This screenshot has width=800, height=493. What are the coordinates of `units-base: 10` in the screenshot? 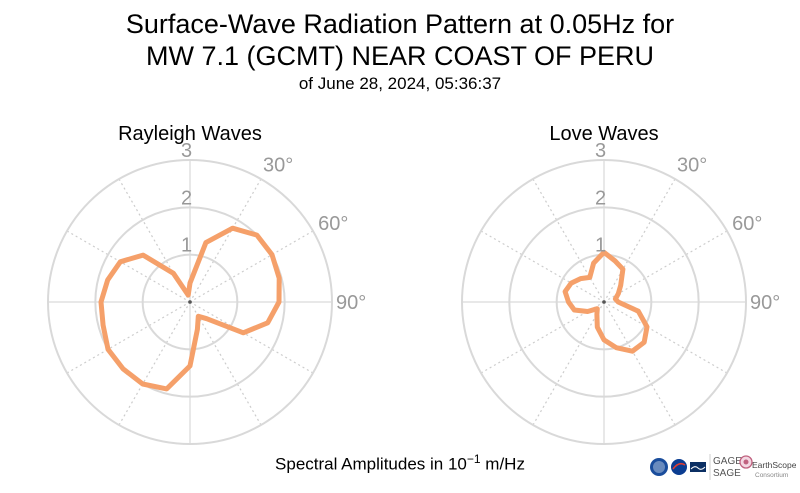 It's located at (457, 464).